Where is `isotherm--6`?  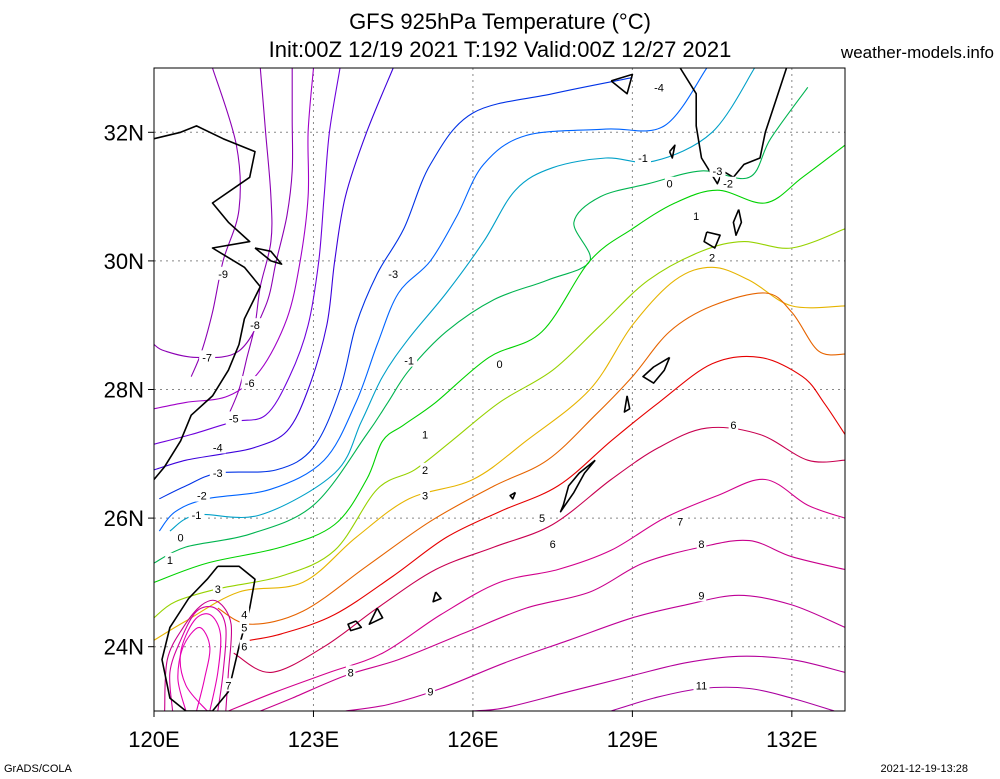
isotherm--6 is located at coordinates (234, 239).